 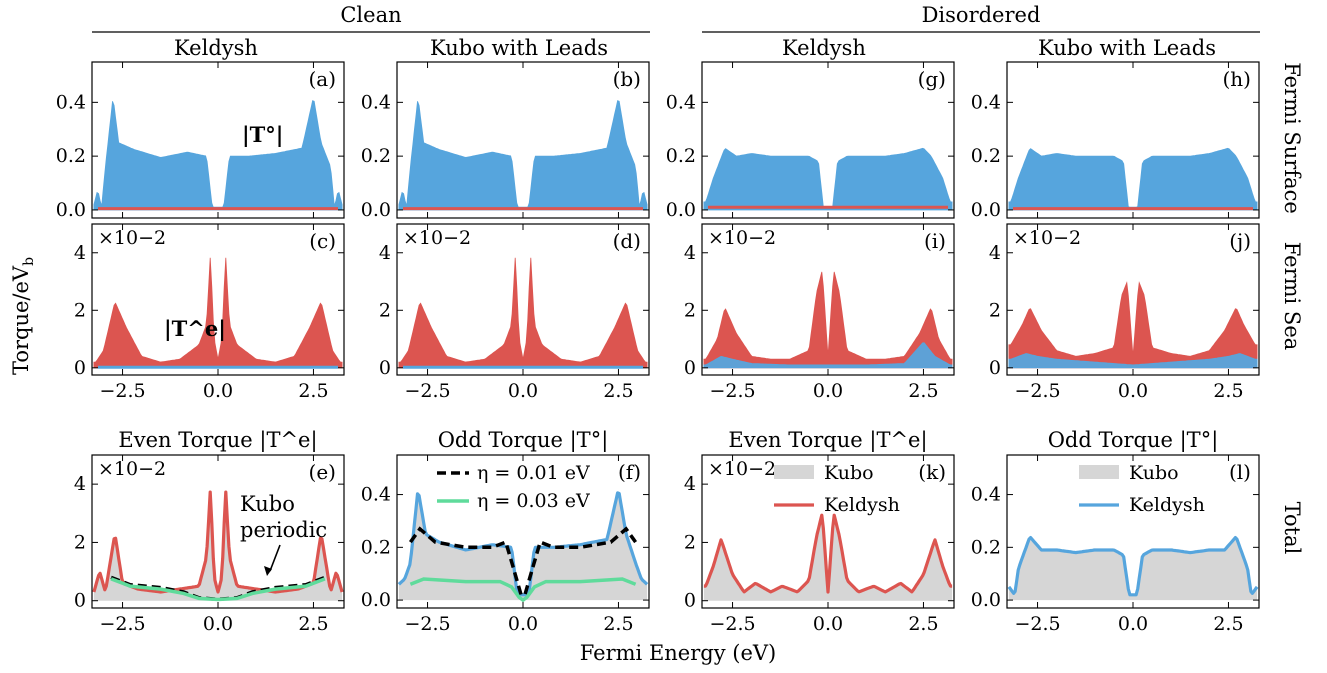 What do you see at coordinates (935, 241) in the screenshot?
I see `panel-label: (i)` at bounding box center [935, 241].